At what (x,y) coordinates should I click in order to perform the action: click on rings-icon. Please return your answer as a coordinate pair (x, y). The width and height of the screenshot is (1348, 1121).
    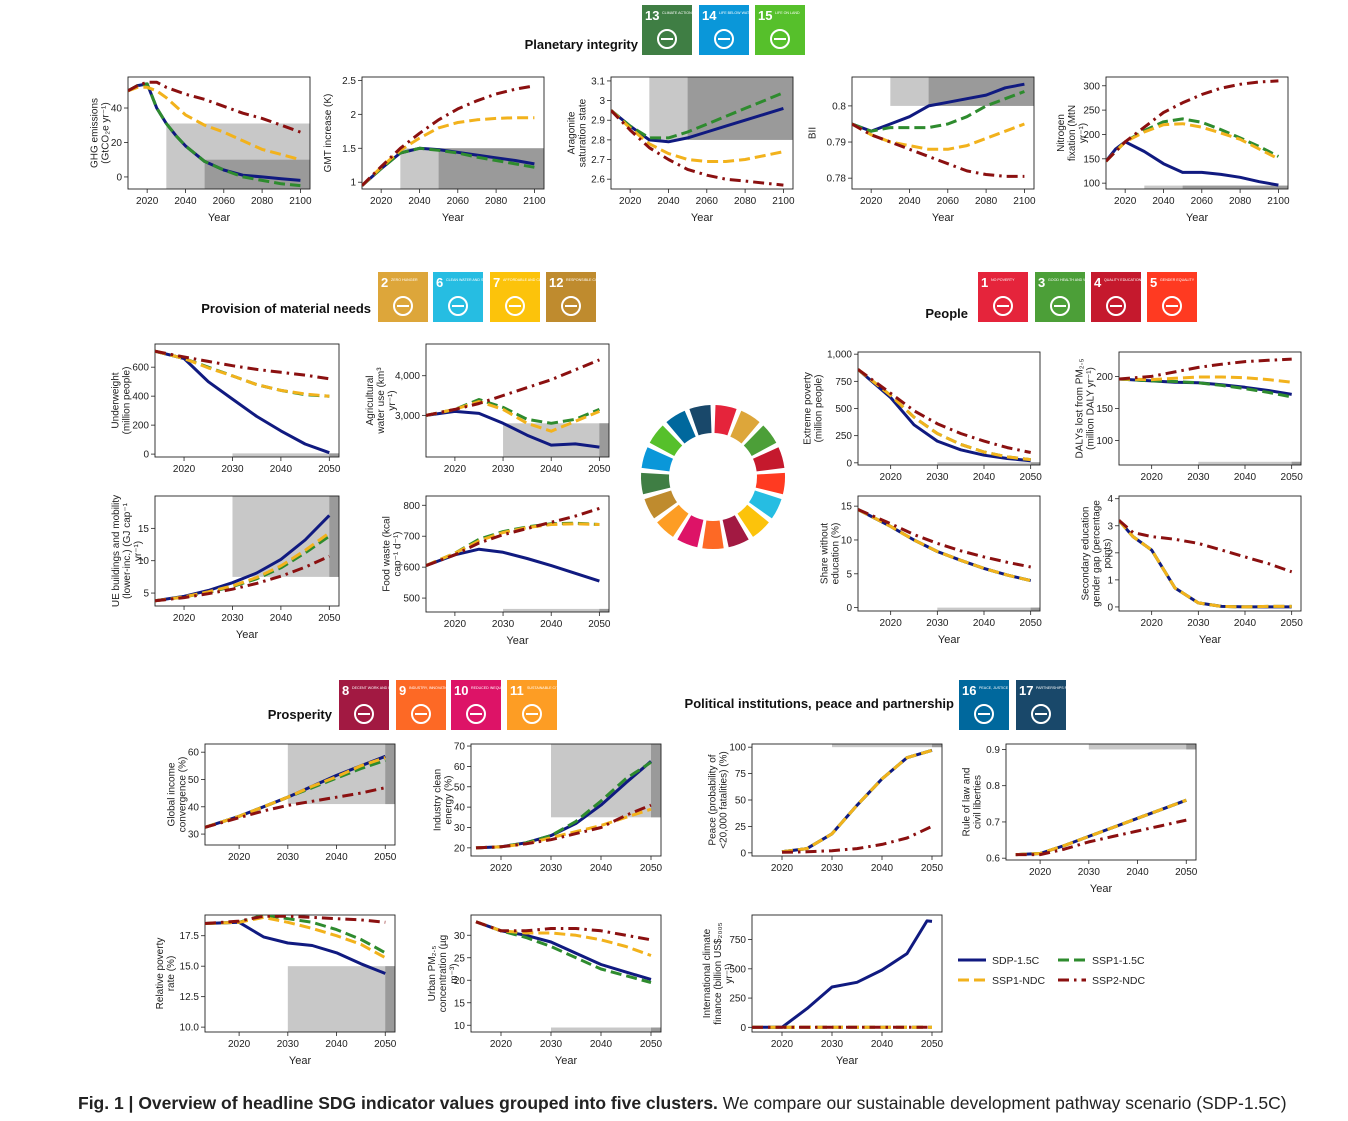
    Looking at the image, I should click on (1041, 714).